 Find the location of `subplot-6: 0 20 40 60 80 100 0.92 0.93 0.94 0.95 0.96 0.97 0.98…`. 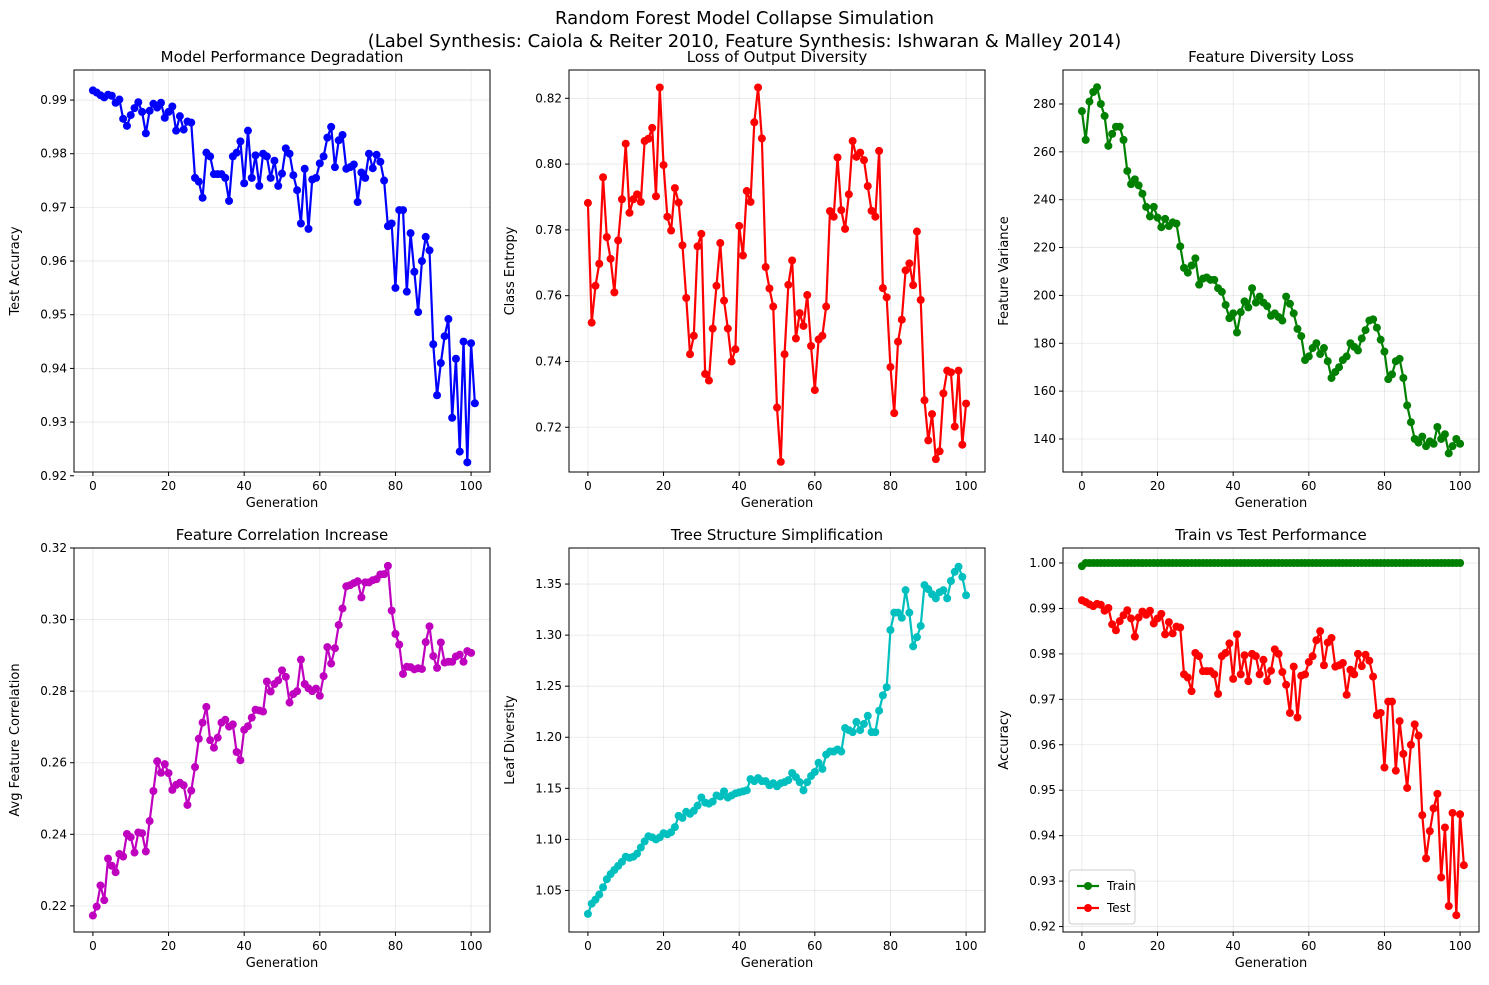

subplot-6: 0 20 40 60 80 100 0.92 0.93 0.94 0.95 0.96 0.97 0.98… is located at coordinates (1238, 748).